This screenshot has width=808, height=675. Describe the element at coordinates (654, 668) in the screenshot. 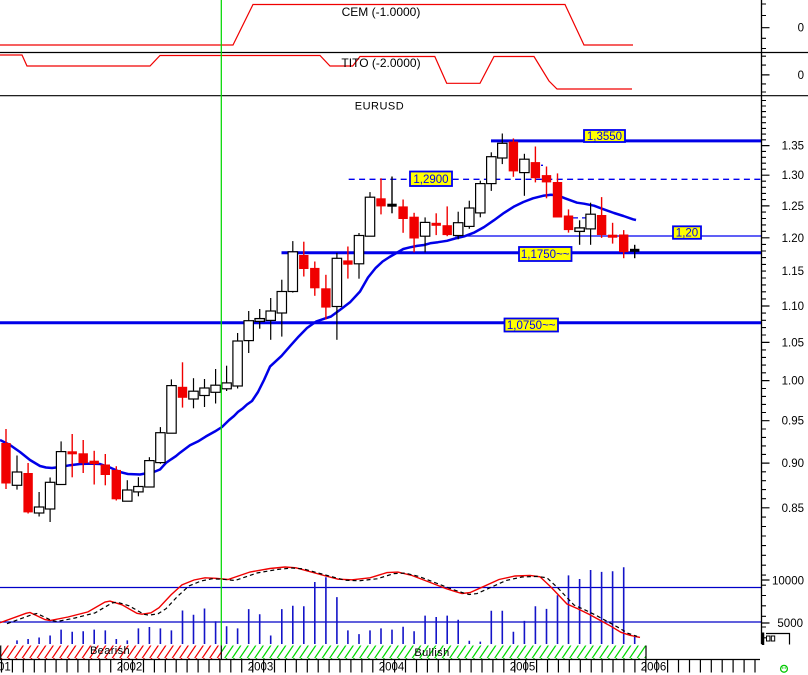

I see `svg-text: 2006` at that location.